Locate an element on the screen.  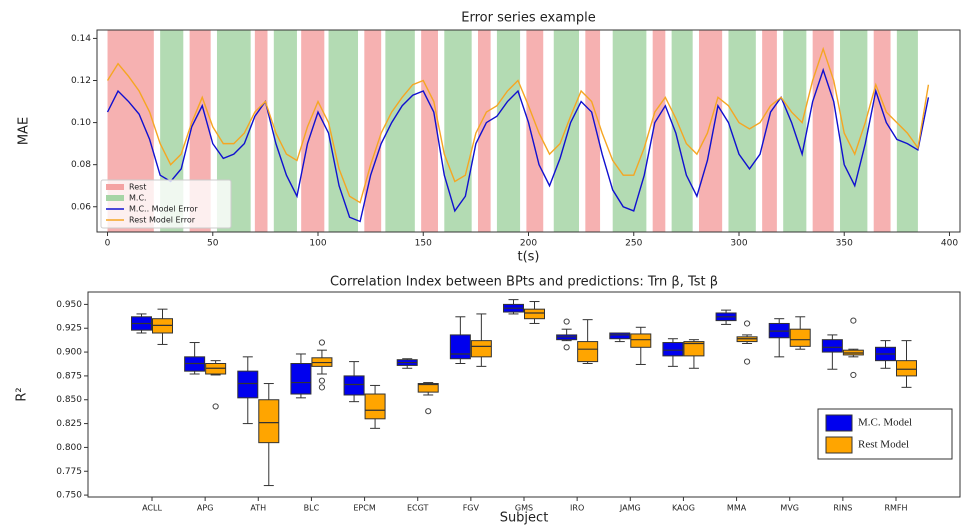
legend-label: M.C. Model is located at coordinates (885, 423).